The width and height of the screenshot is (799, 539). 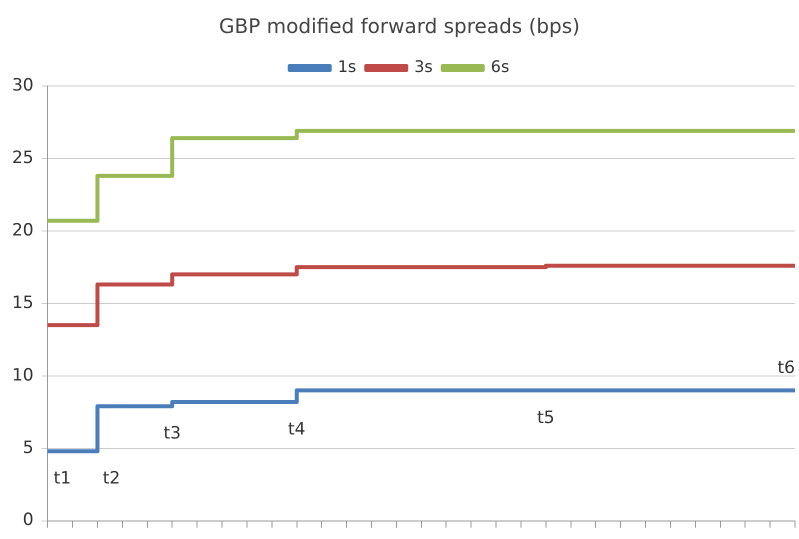 I want to click on y-tick-label: 15, so click(x=23, y=302).